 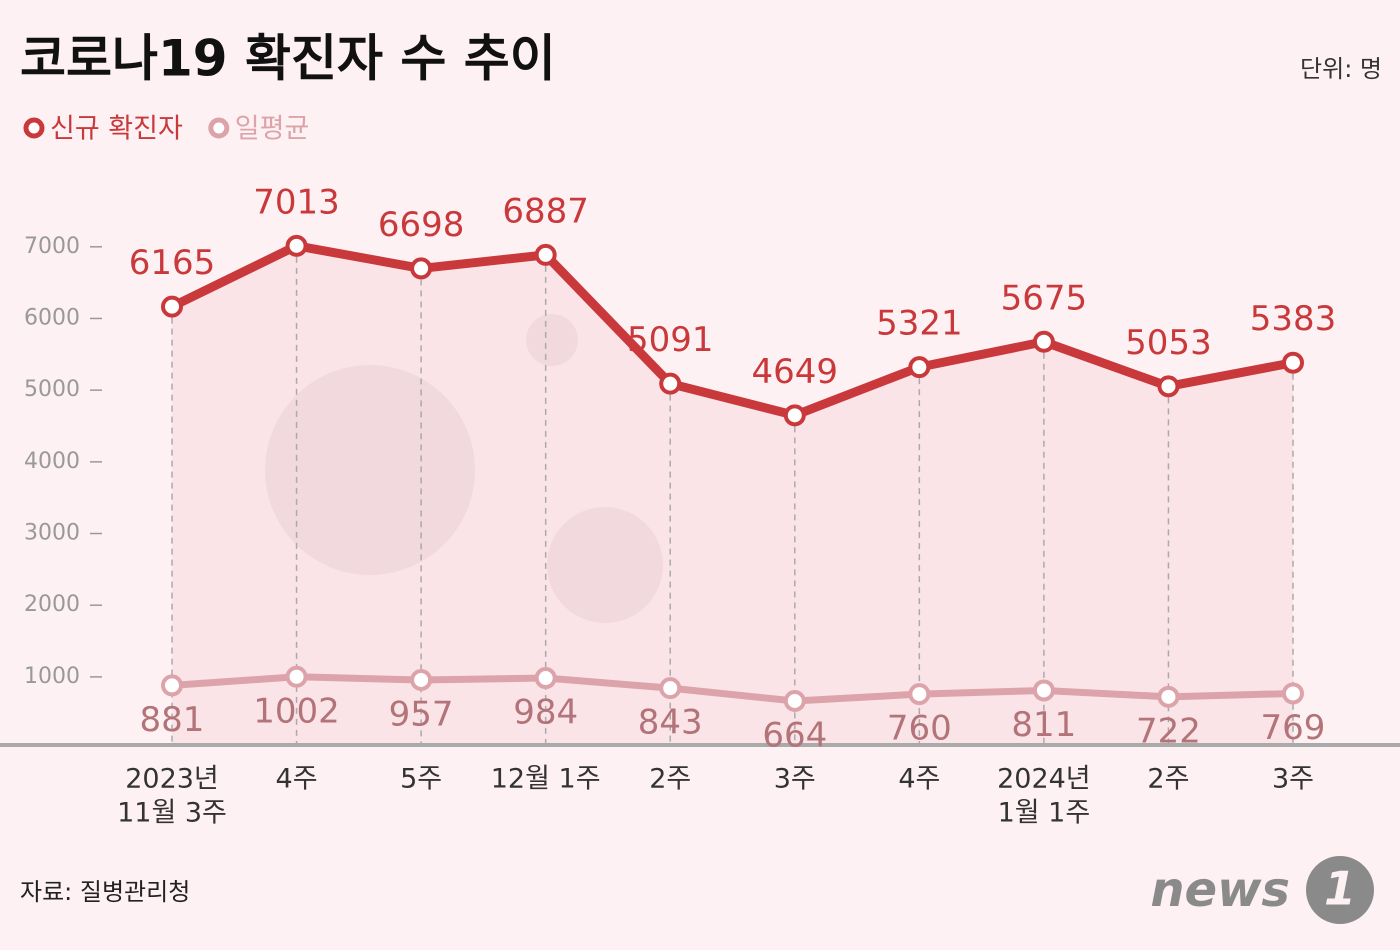 I want to click on legend-label: 일평균, so click(x=272, y=129).